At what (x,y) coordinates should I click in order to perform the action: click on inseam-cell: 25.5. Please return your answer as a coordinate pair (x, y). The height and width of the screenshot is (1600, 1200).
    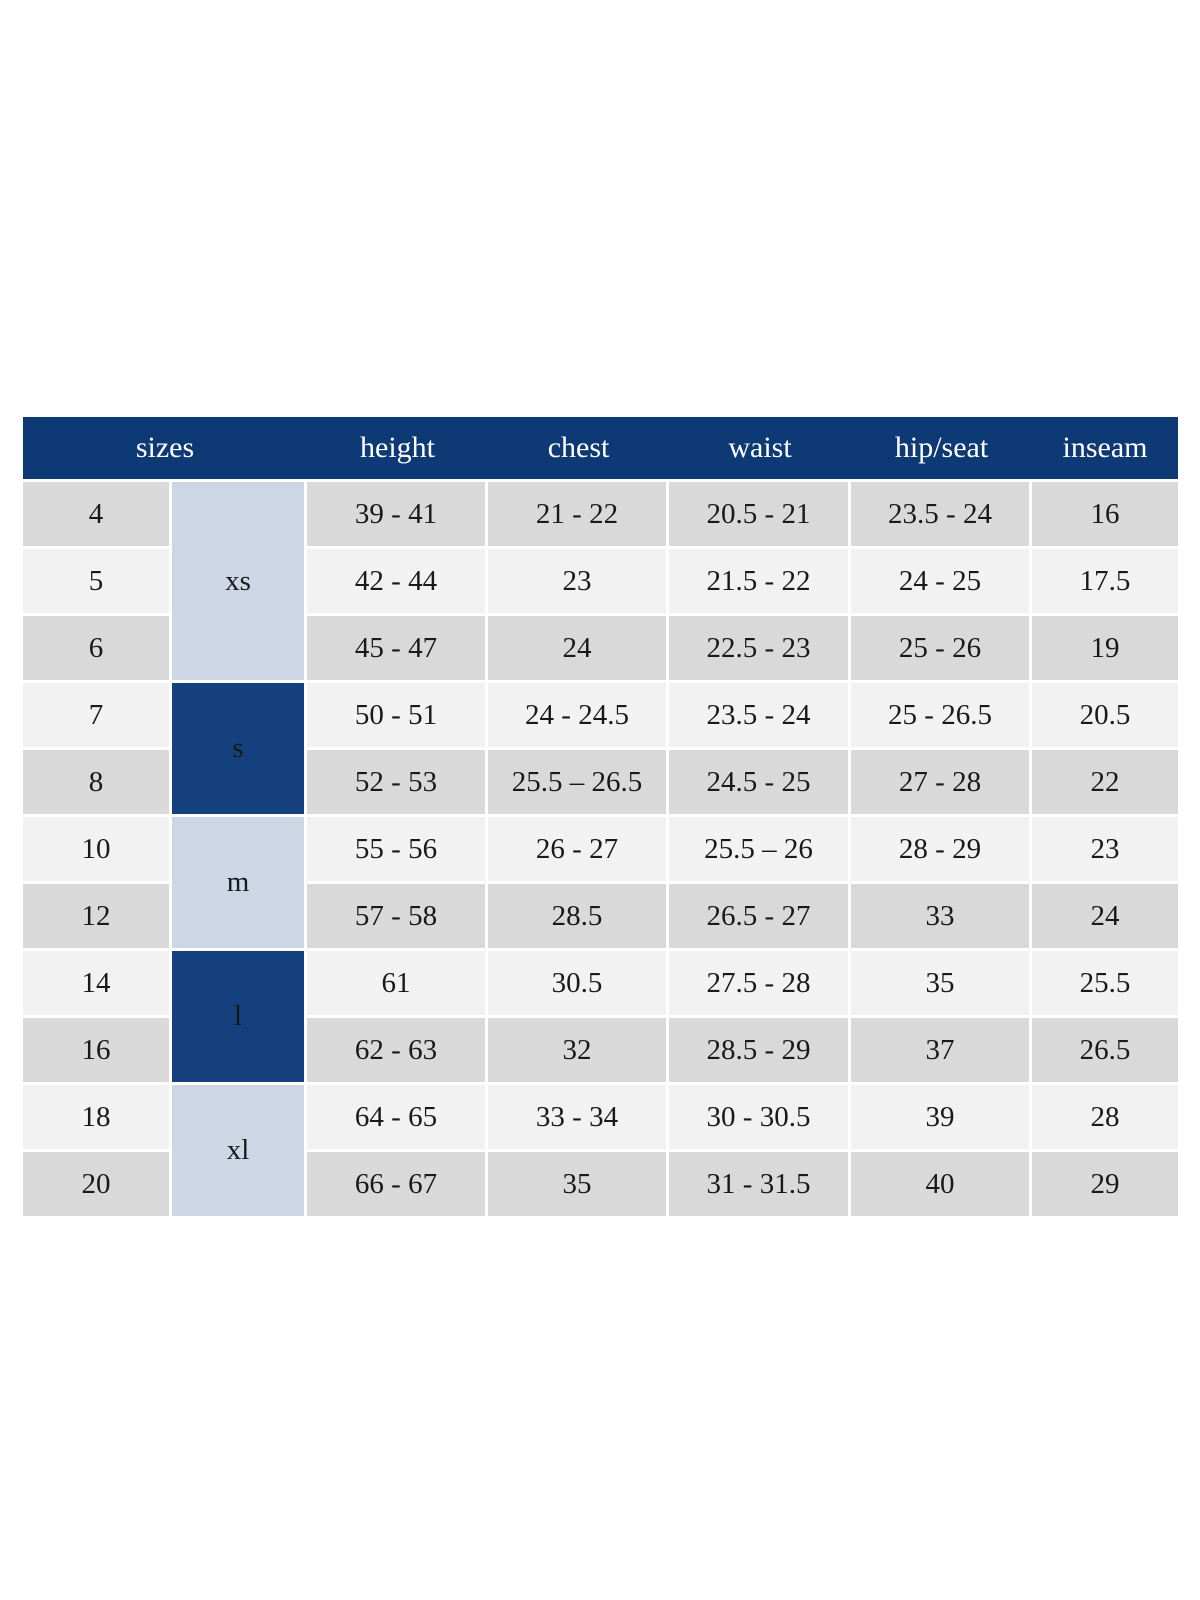
    Looking at the image, I should click on (1105, 984).